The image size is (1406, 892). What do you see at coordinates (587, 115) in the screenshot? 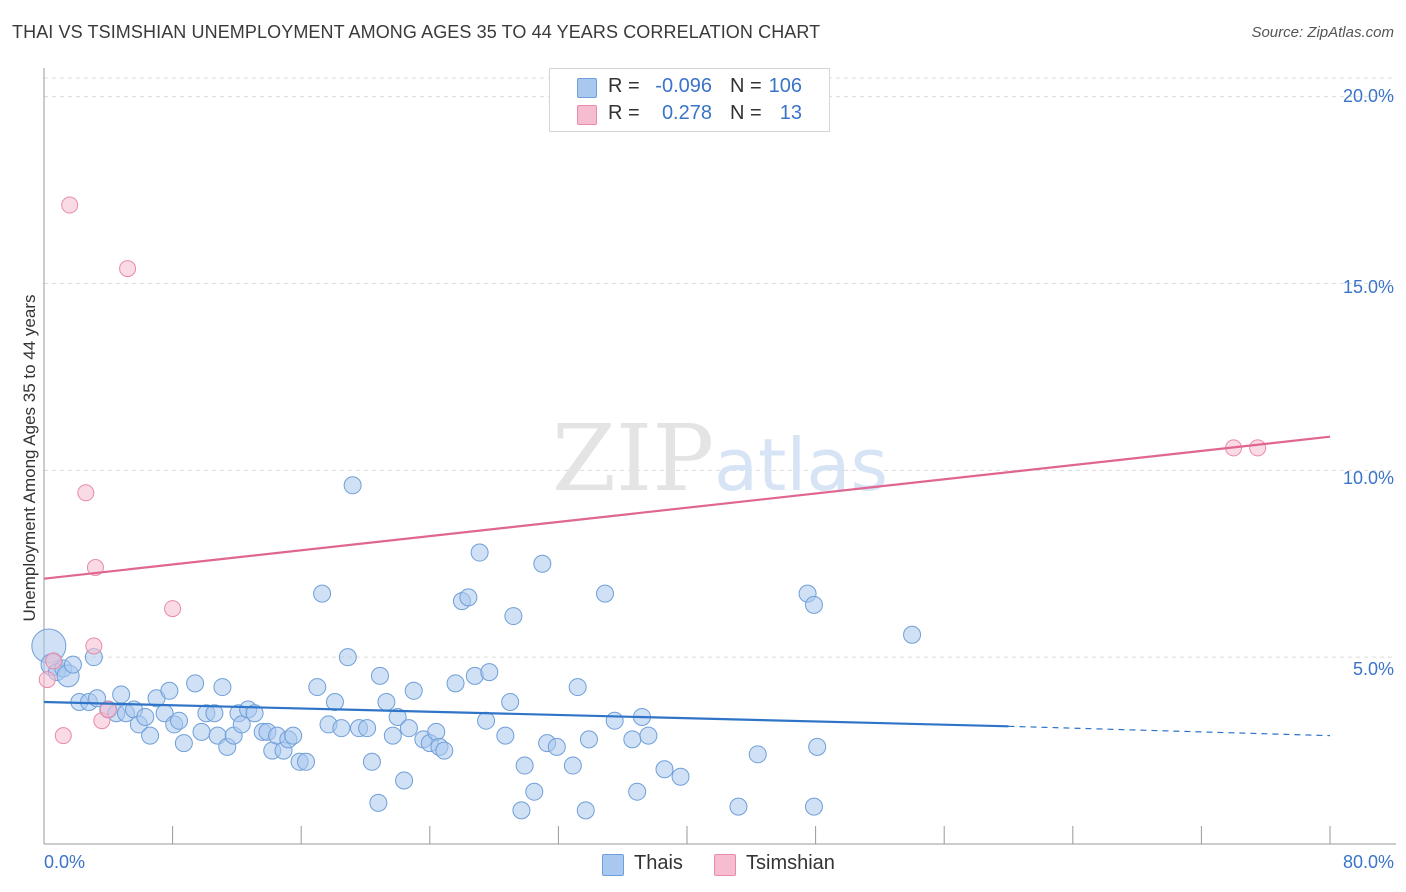
I see `tsimshian-swatch` at bounding box center [587, 115].